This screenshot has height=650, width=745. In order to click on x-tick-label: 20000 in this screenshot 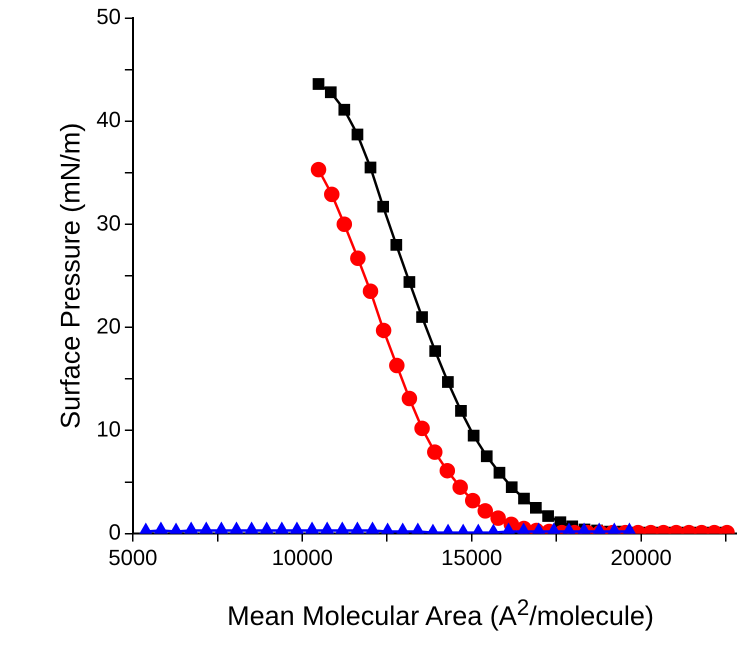, I will do `click(641, 557)`.